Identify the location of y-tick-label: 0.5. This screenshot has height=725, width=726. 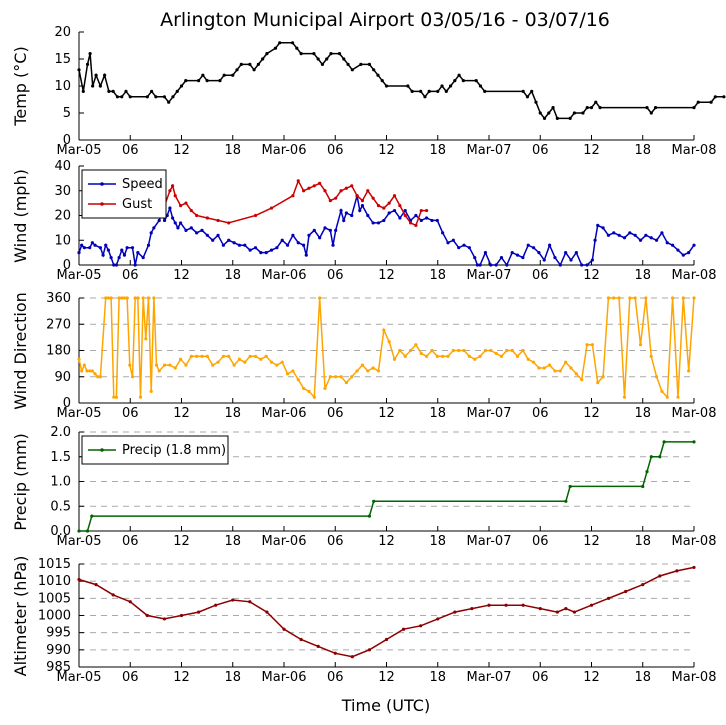
(60, 506).